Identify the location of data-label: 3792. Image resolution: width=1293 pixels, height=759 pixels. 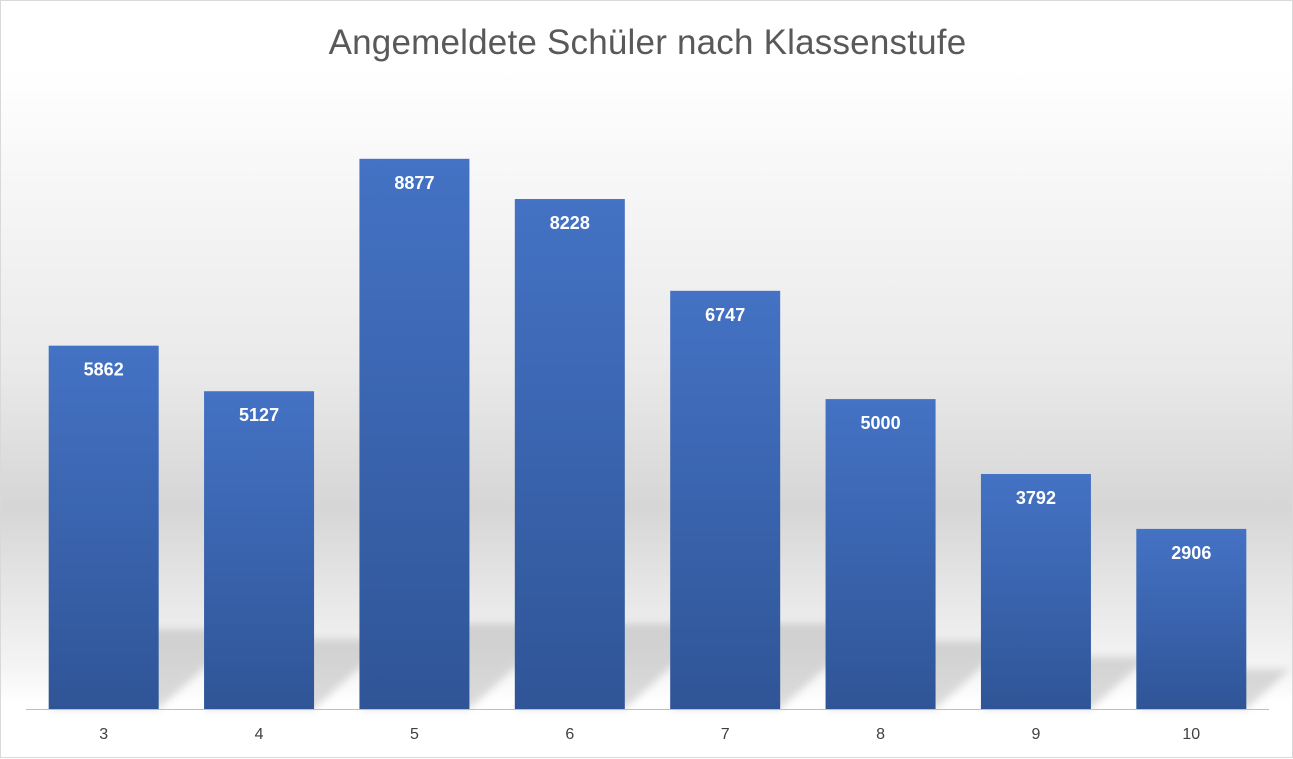
(1036, 498).